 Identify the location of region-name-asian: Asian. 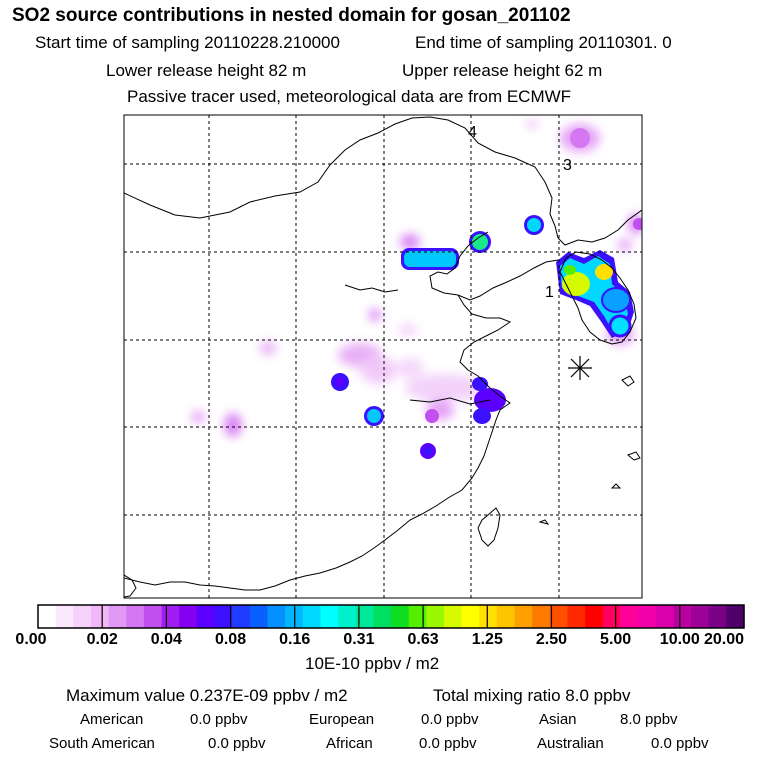
(558, 719).